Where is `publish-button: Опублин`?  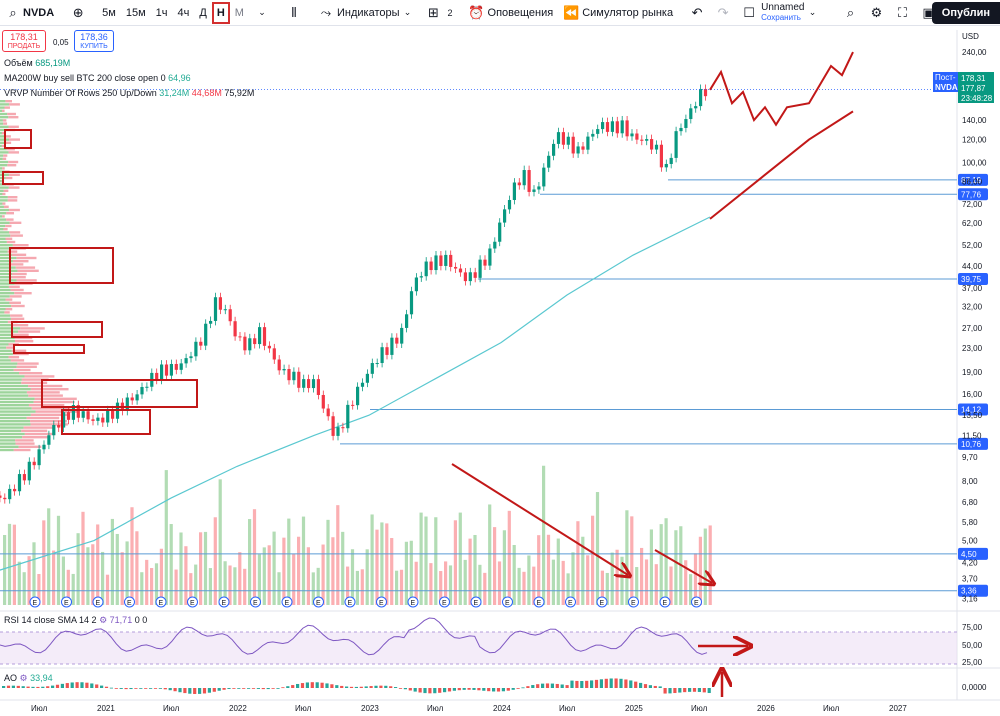
publish-button: Опублин is located at coordinates (965, 13).